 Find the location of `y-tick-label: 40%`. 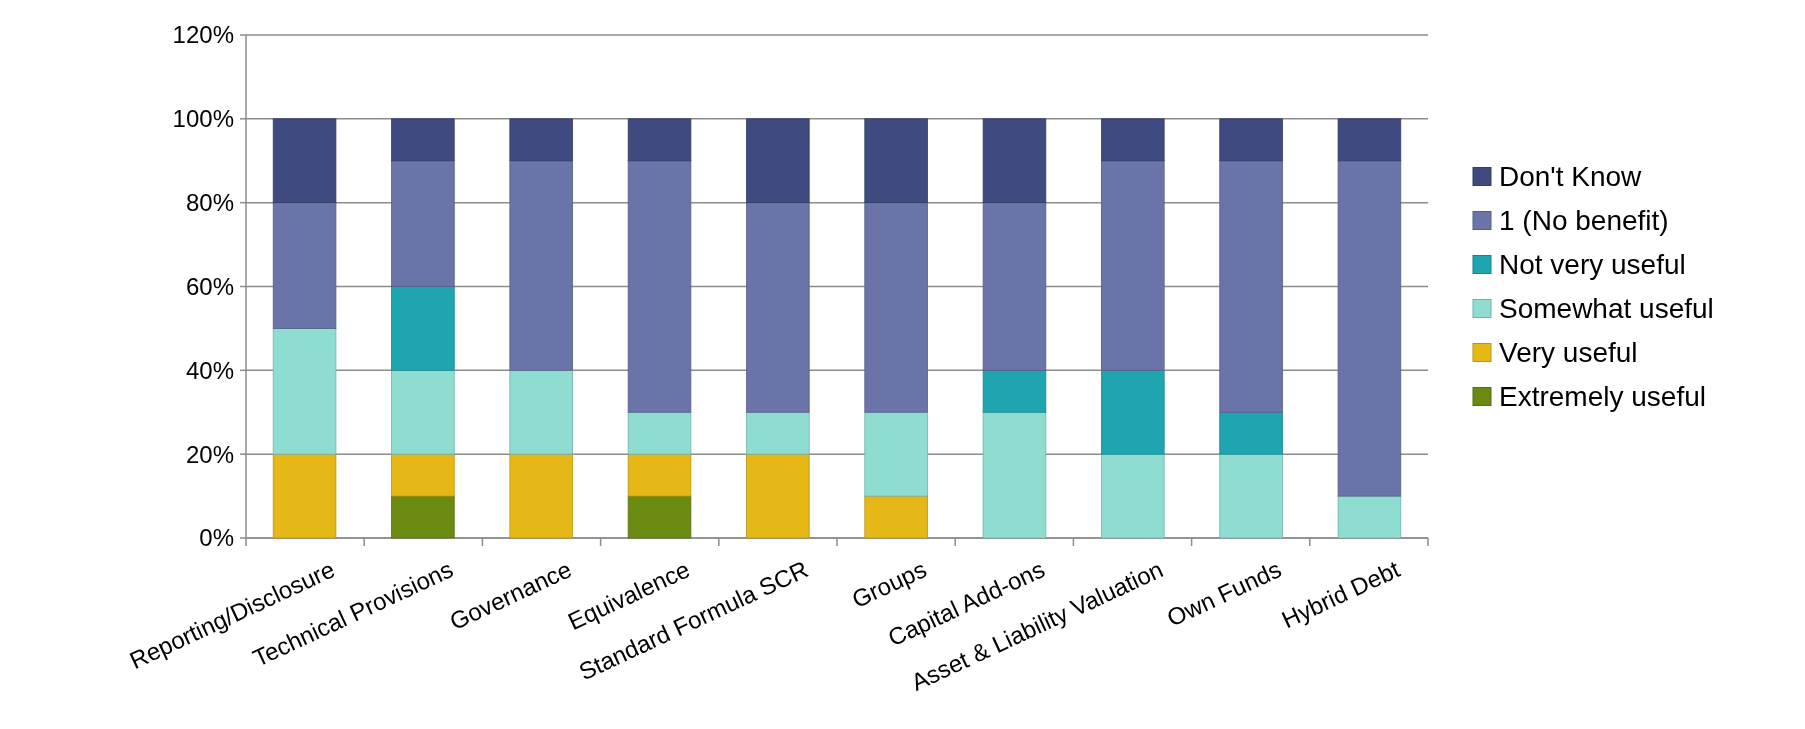

y-tick-label: 40% is located at coordinates (209, 370).